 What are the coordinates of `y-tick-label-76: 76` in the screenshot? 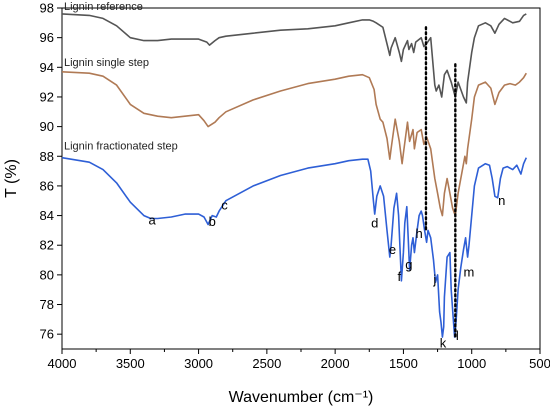 It's located at (47, 334).